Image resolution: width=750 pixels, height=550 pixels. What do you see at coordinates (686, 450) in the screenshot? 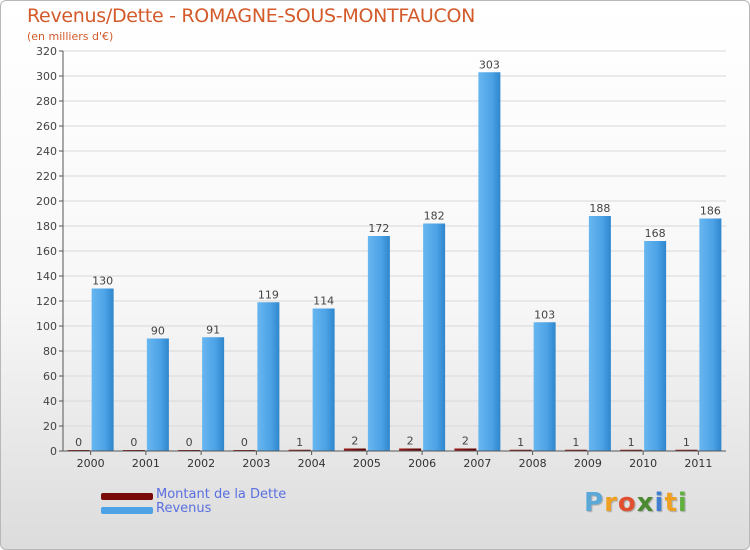
I see `bar-dette-2011` at bounding box center [686, 450].